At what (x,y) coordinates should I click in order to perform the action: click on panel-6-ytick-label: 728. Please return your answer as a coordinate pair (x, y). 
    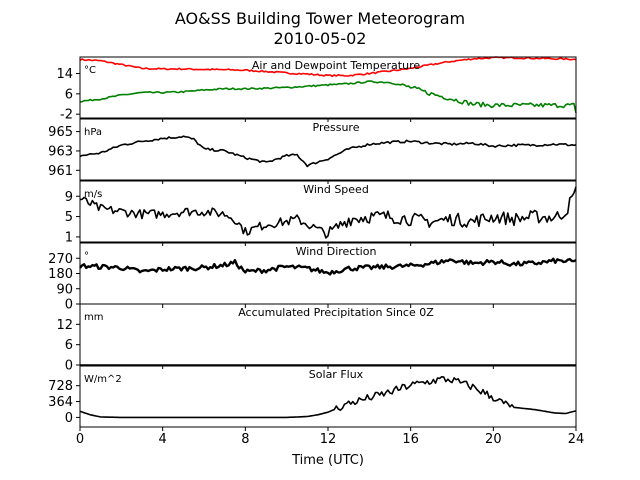
    Looking at the image, I should click on (60, 386).